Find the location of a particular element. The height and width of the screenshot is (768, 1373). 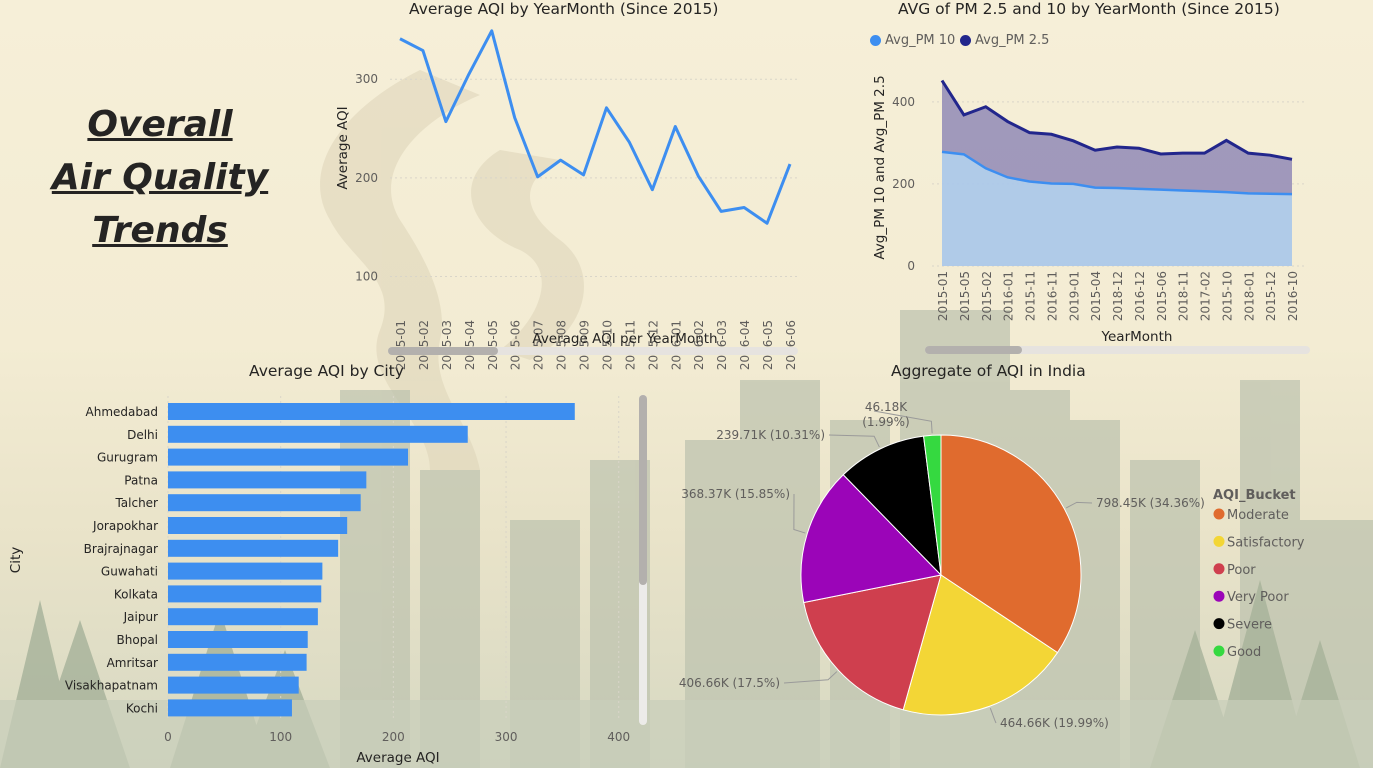

pm25-legend-dot-icon is located at coordinates (965, 40).